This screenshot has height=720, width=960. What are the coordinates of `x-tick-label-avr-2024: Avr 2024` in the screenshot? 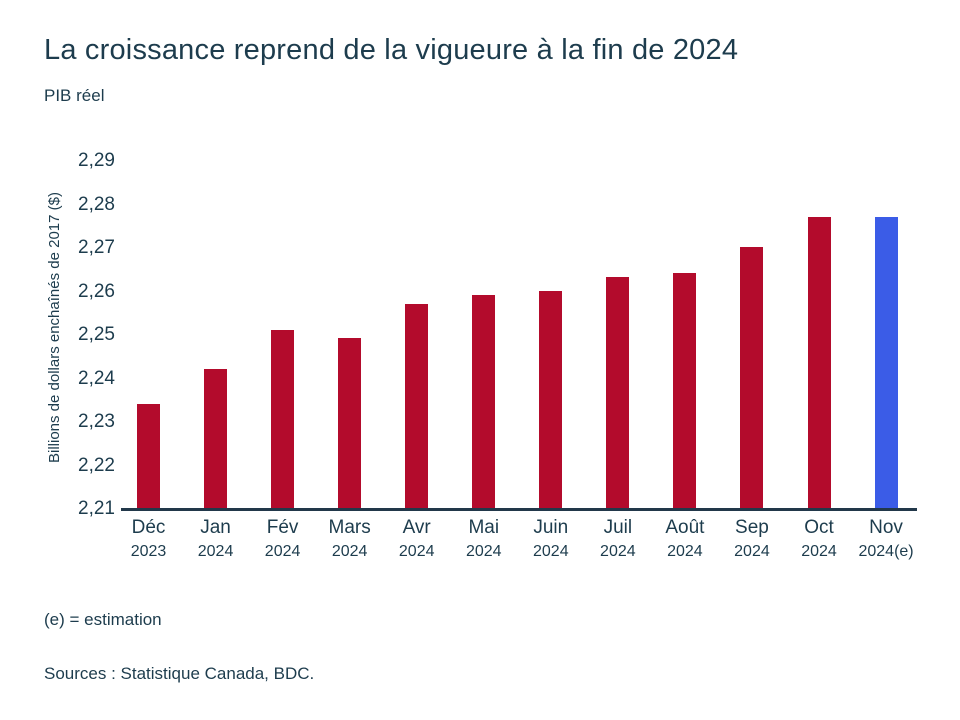 It's located at (417, 539).